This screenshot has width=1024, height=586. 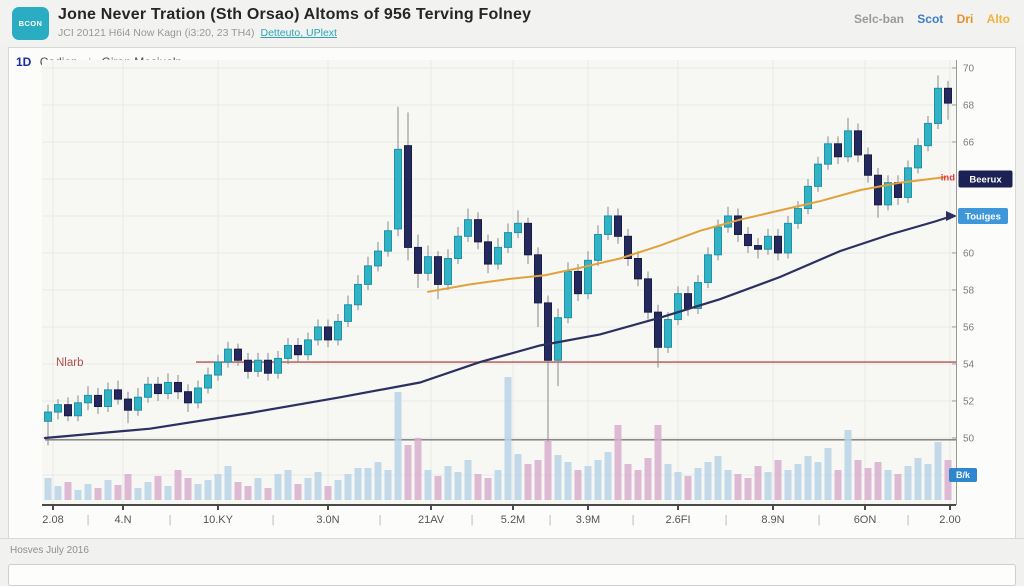 What do you see at coordinates (981, 326) in the screenshot?
I see `price-badges: Beerux Touiges B/k` at bounding box center [981, 326].